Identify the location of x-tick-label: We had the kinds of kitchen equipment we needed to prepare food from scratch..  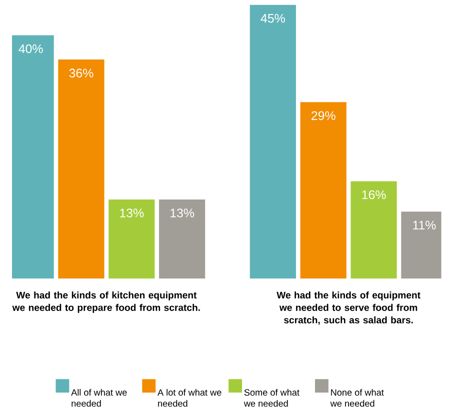
(106, 302).